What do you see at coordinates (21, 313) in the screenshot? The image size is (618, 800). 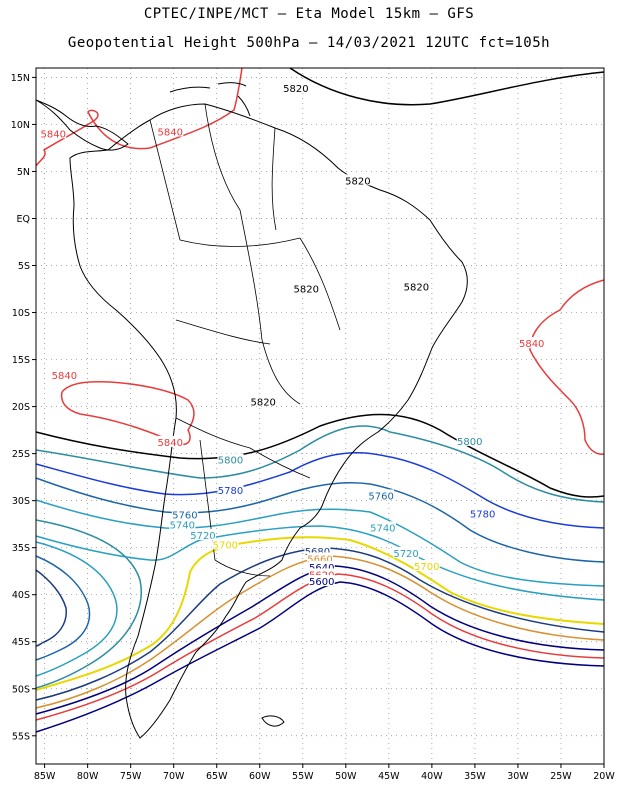 I see `lat-tick-label: 10S` at bounding box center [21, 313].